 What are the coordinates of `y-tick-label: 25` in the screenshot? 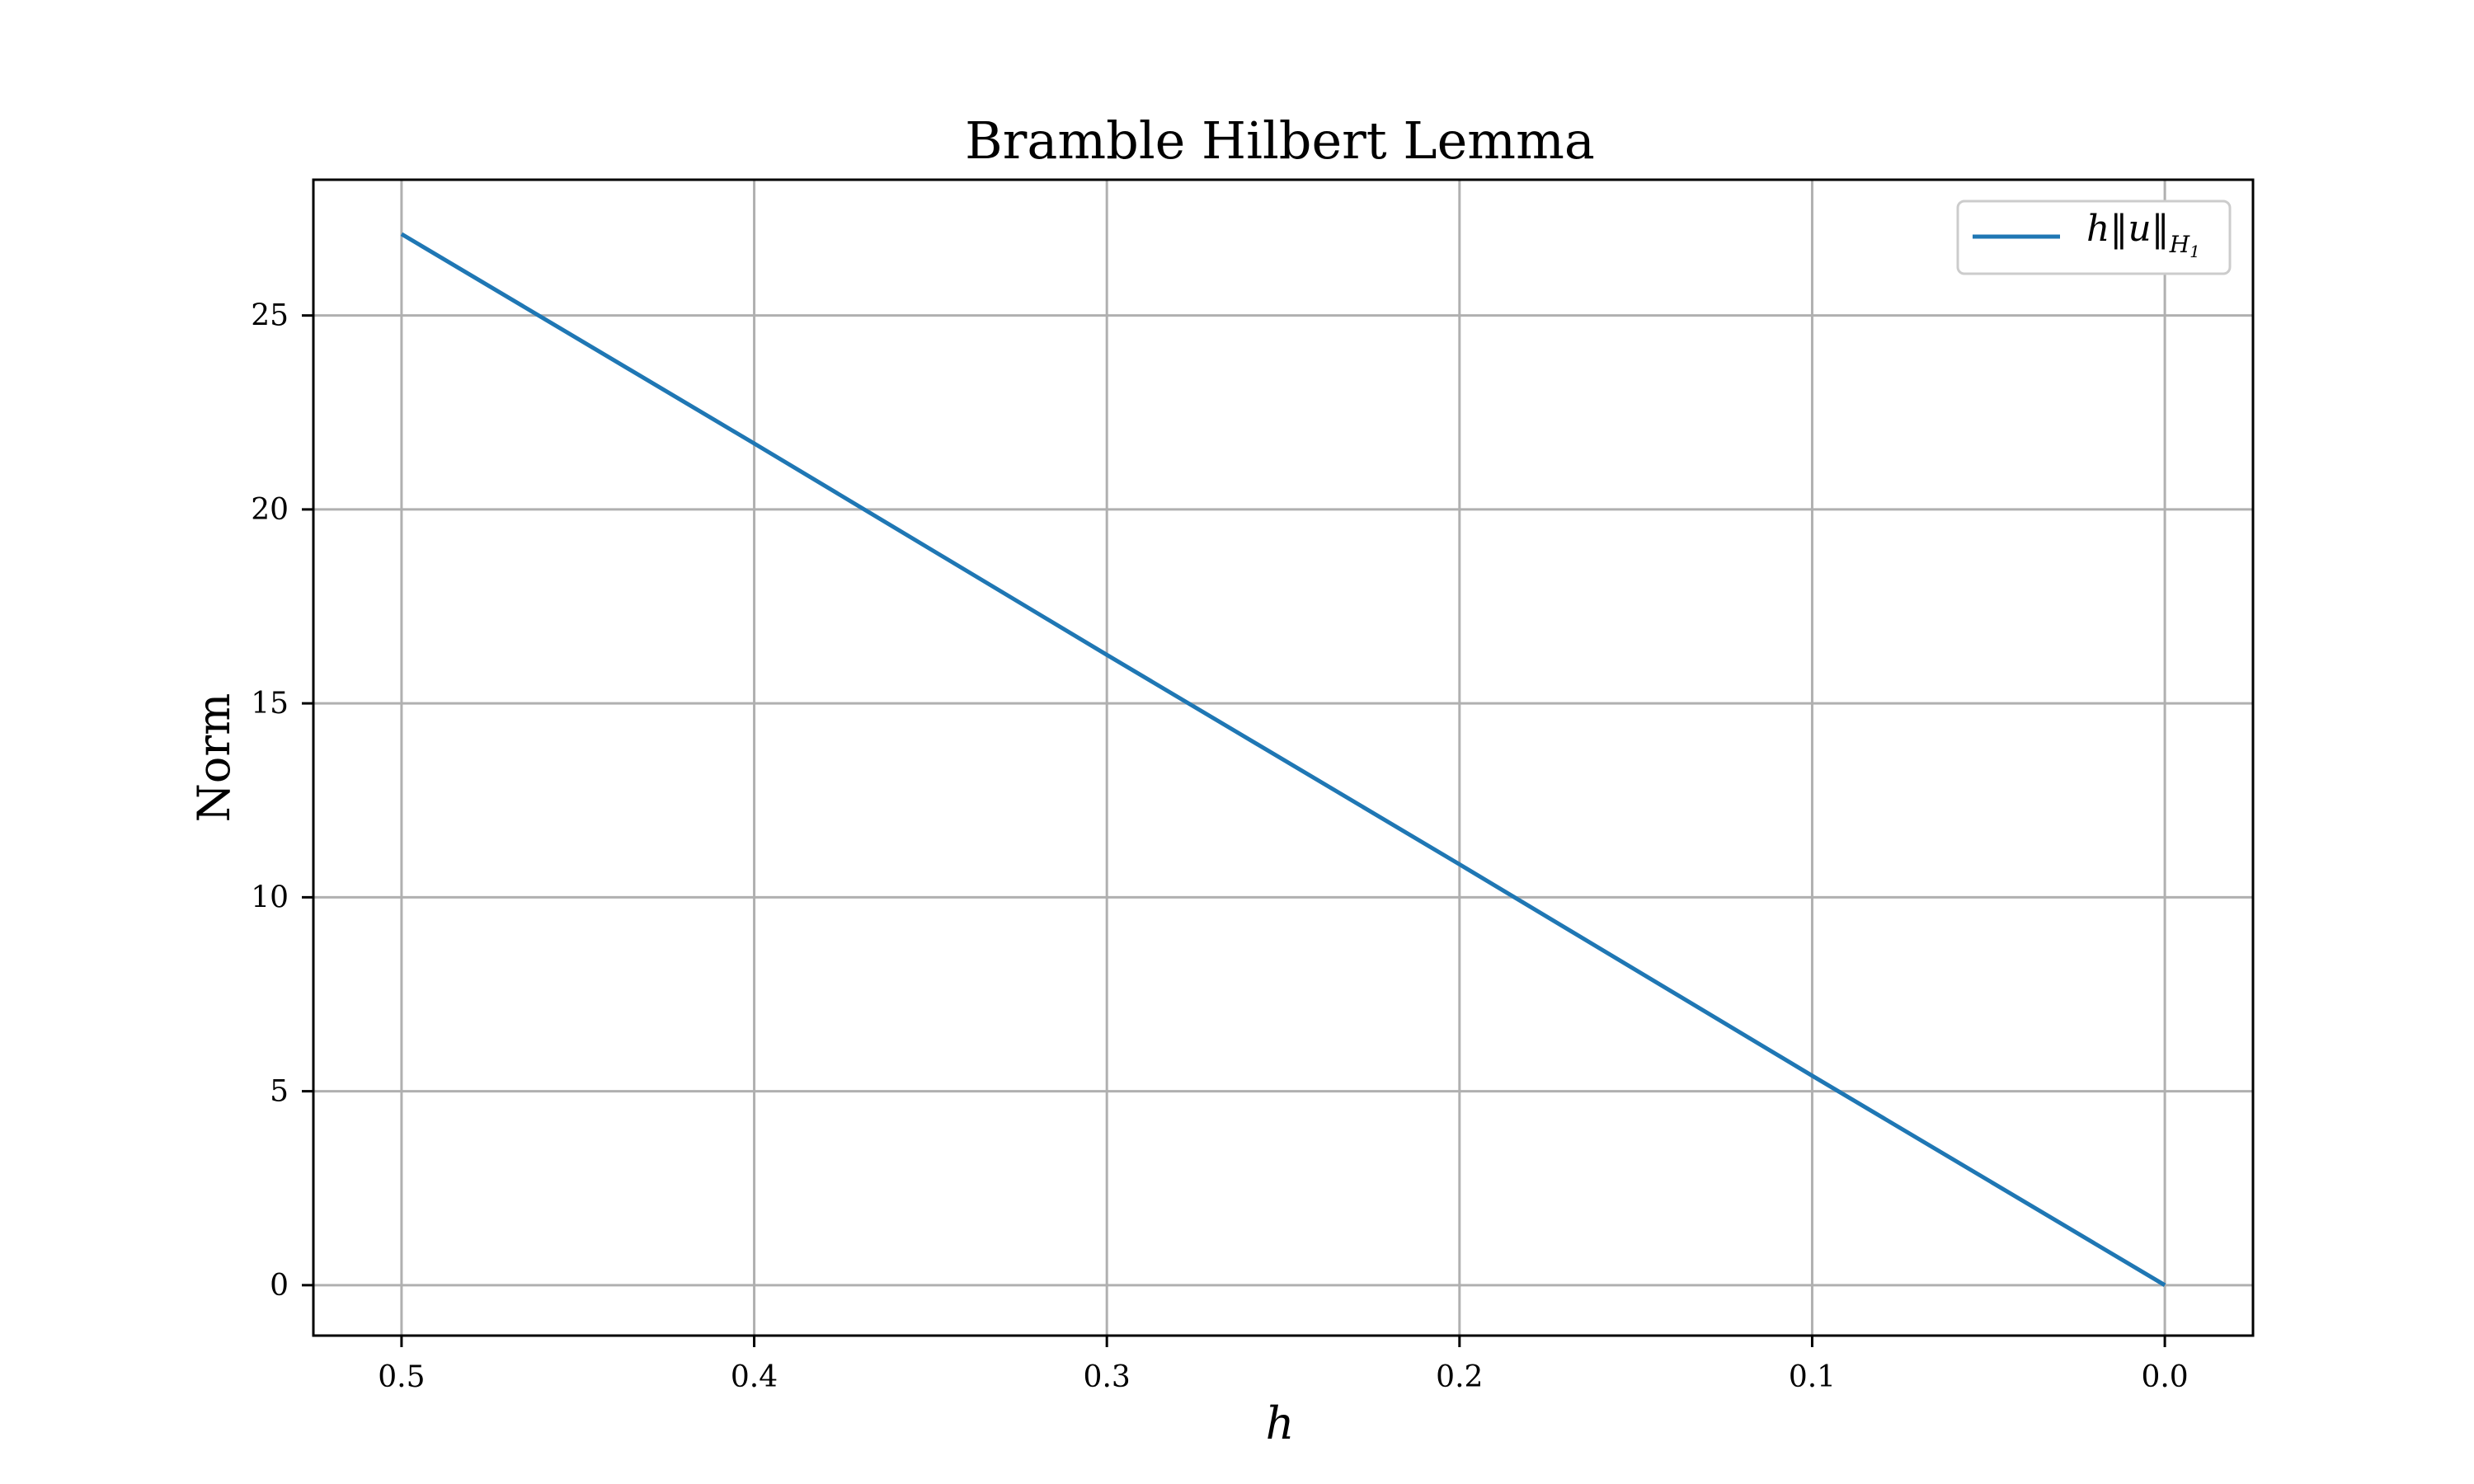 It's located at (270, 316).